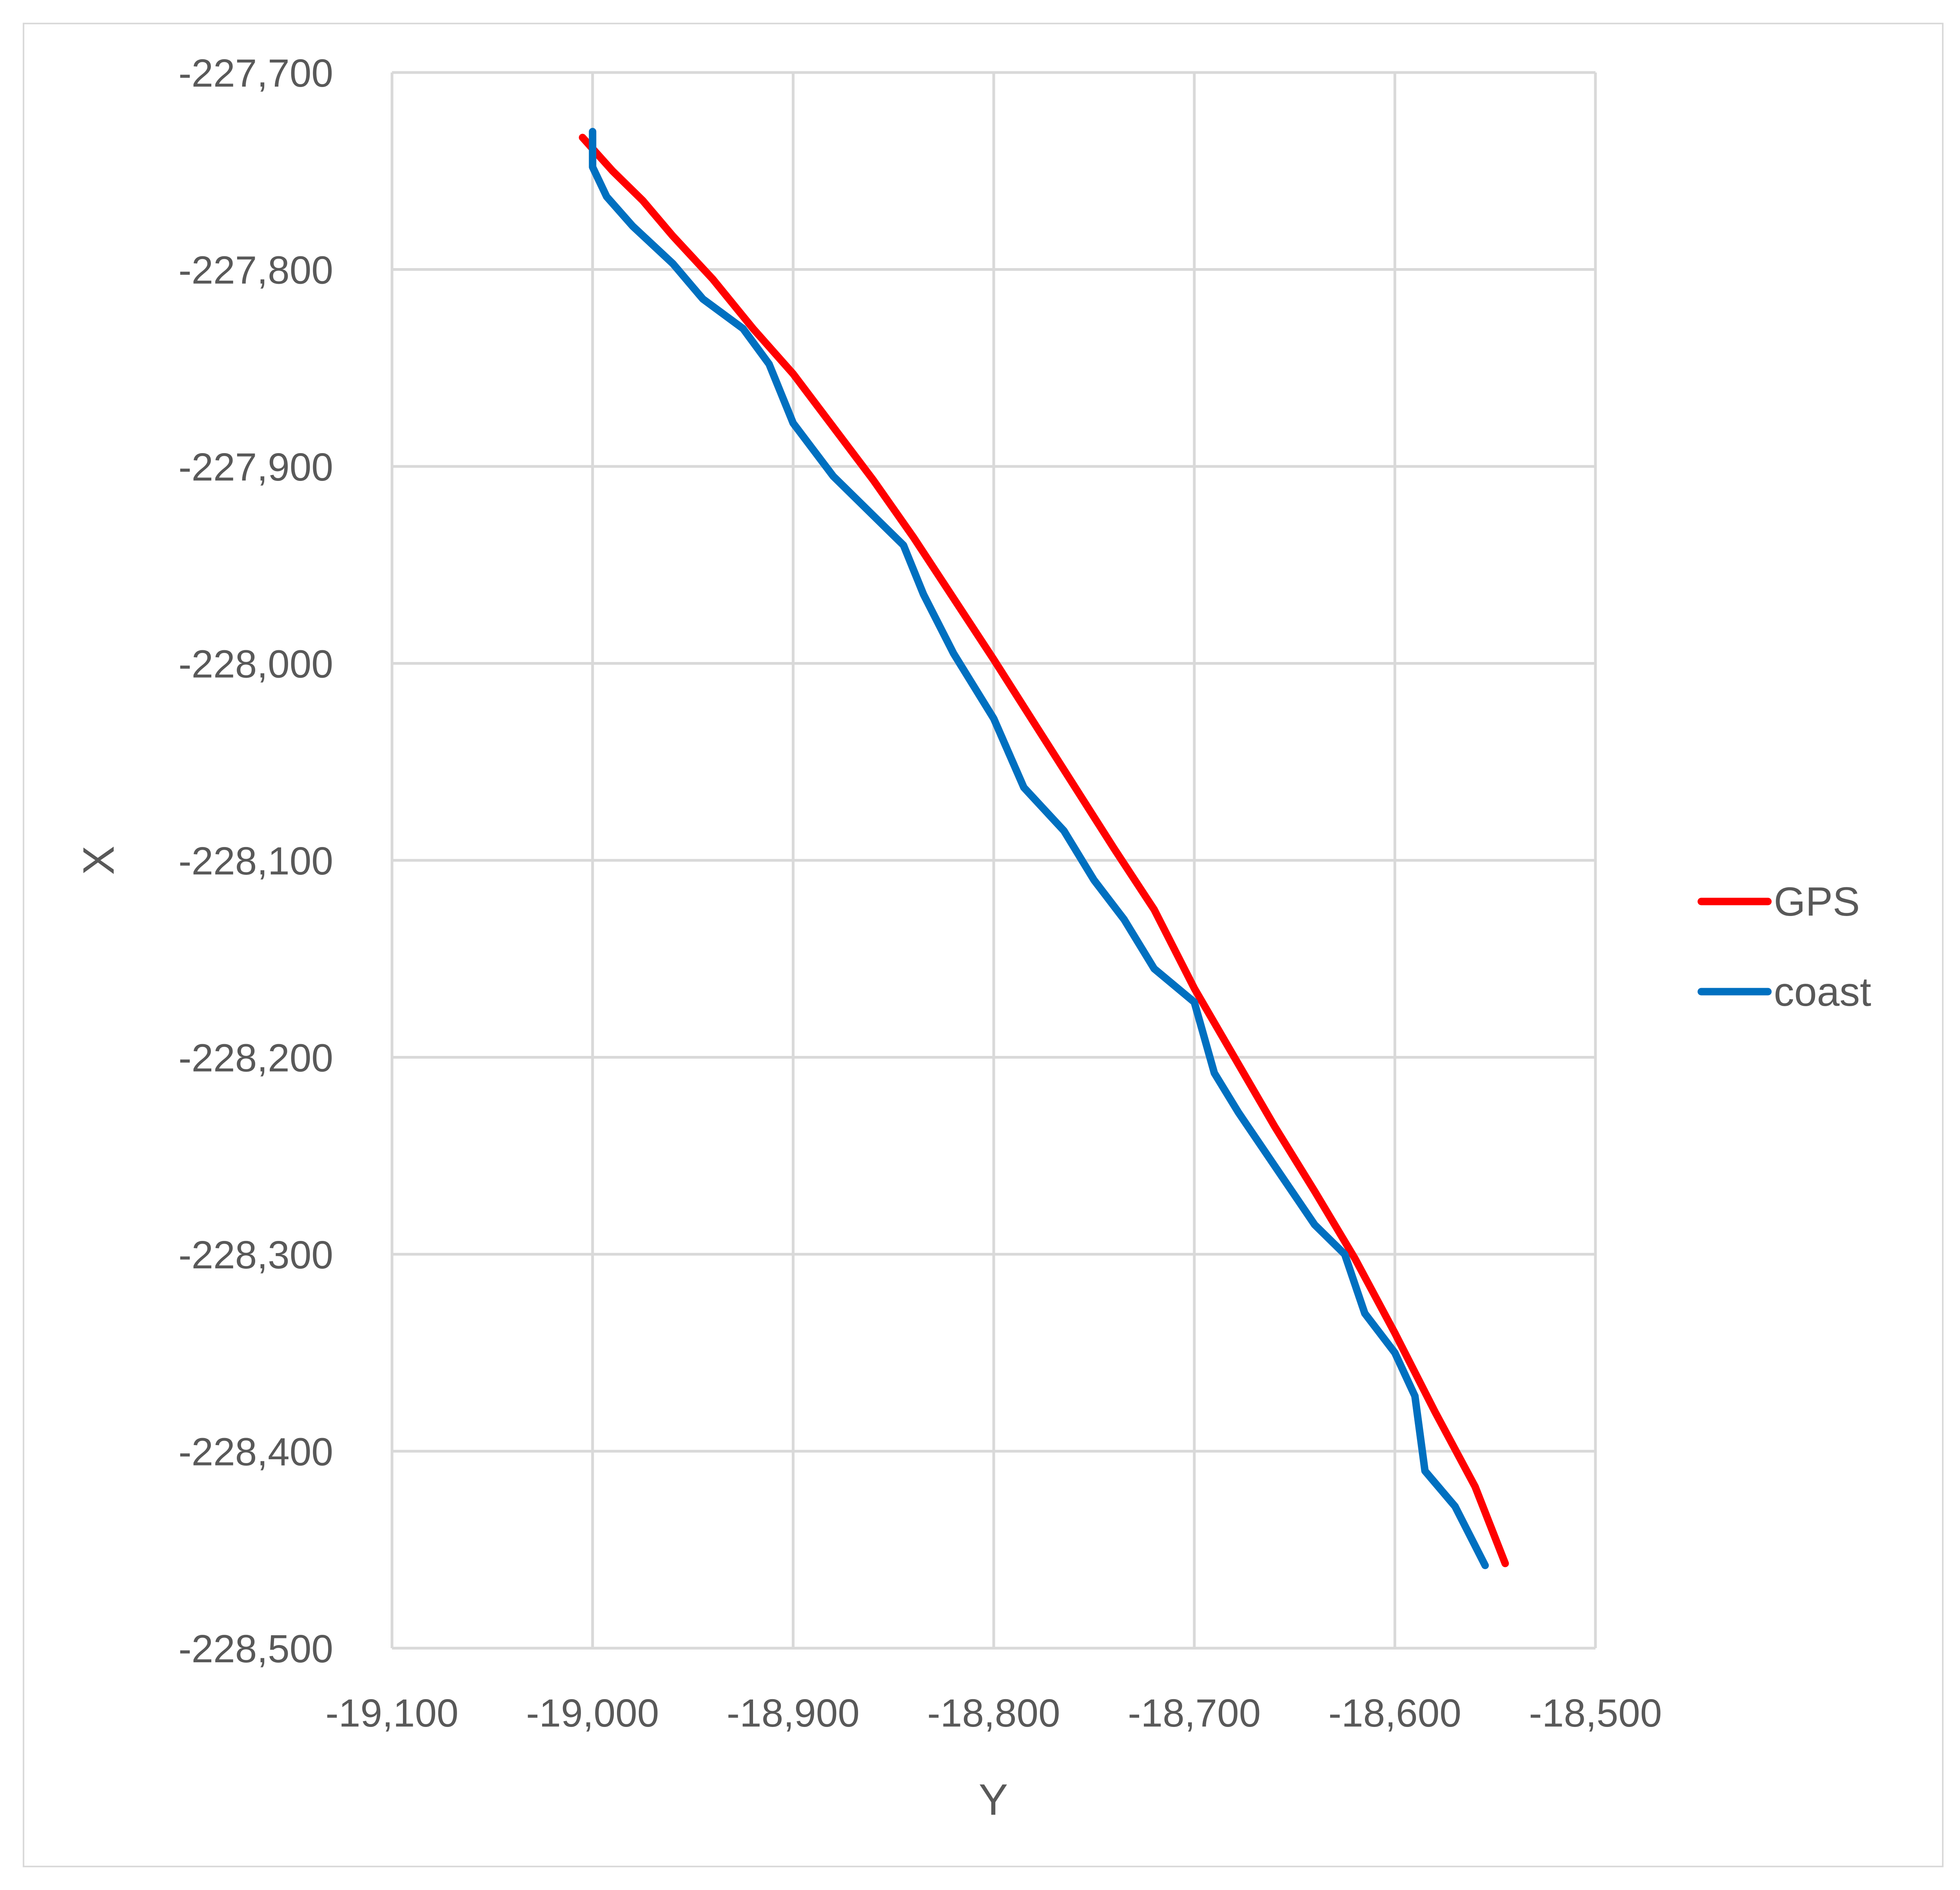 This screenshot has height=1890, width=1960. Describe the element at coordinates (255, 1255) in the screenshot. I see `y-tick-label: -228,300` at that location.